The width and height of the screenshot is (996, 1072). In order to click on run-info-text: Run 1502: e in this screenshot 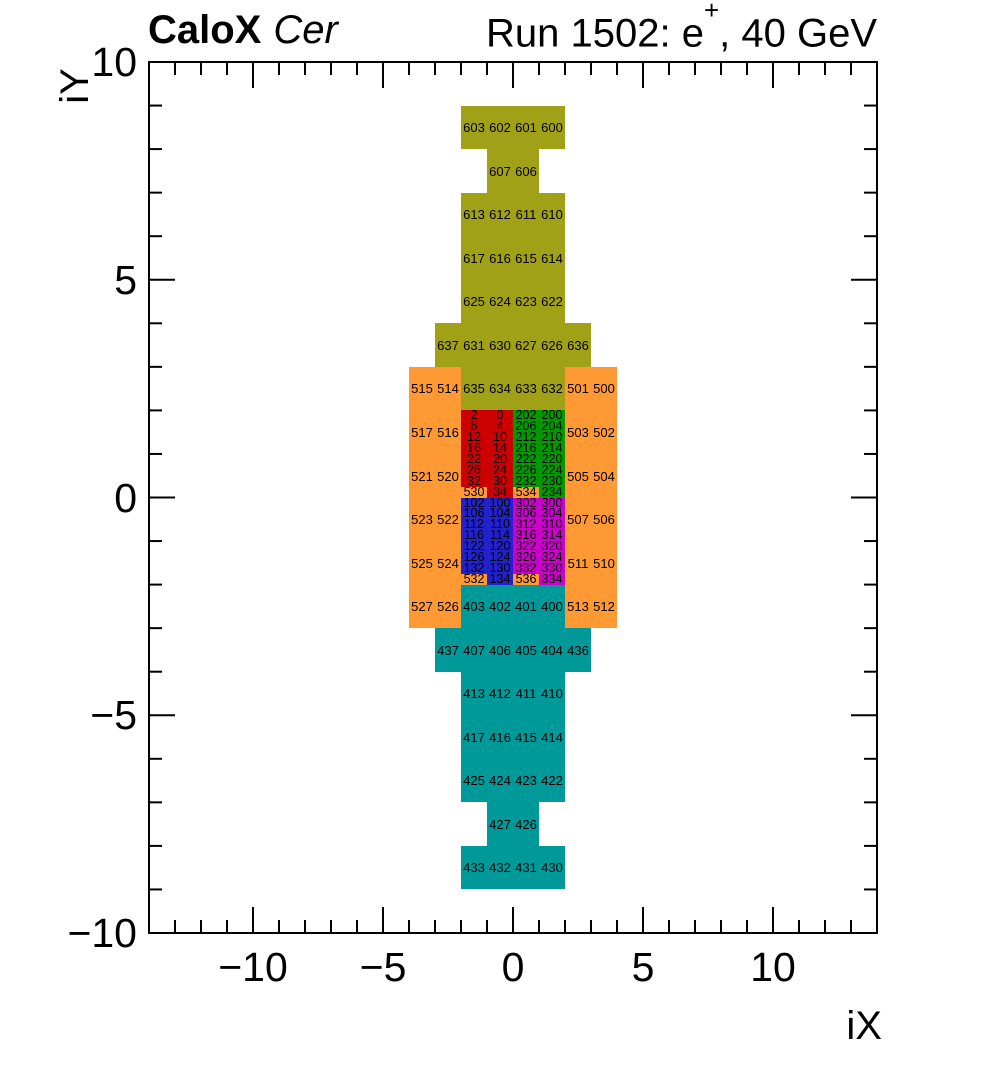, I will do `click(594, 33)`.